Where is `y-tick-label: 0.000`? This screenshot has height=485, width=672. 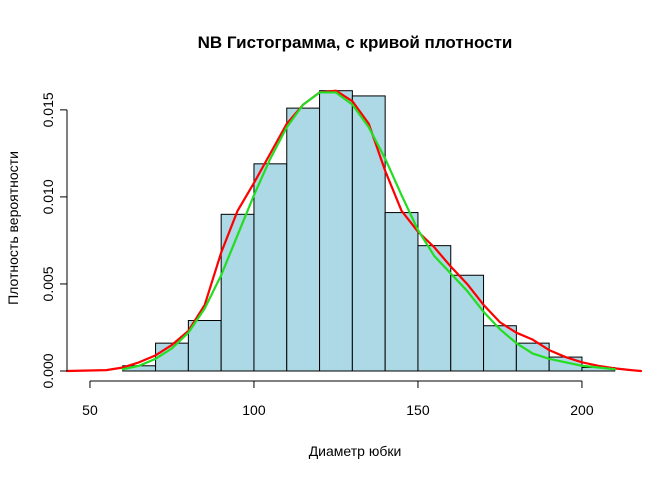
y-tick-label: 0.000 is located at coordinates (48, 370).